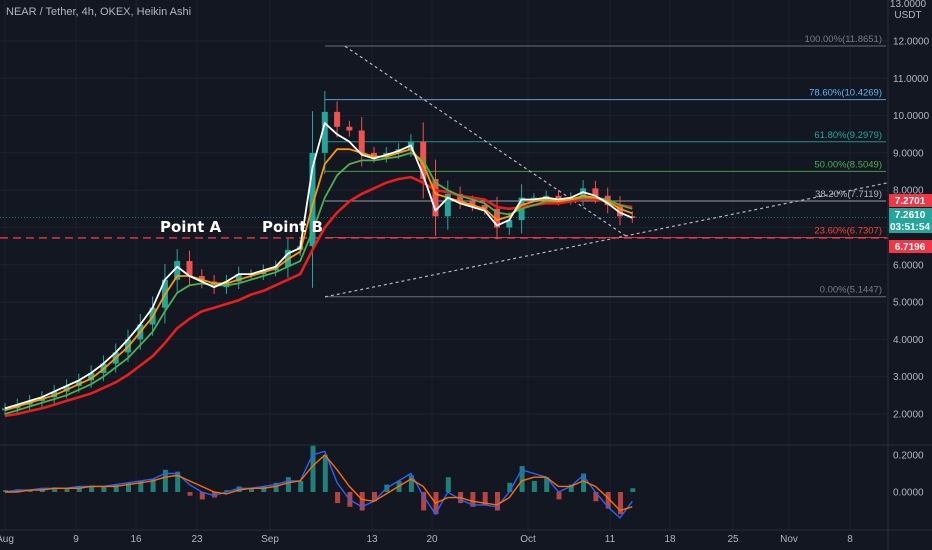 Image resolution: width=932 pixels, height=550 pixels. Describe the element at coordinates (911, 79) in the screenshot. I see `y-tick-label: 11.0000` at that location.